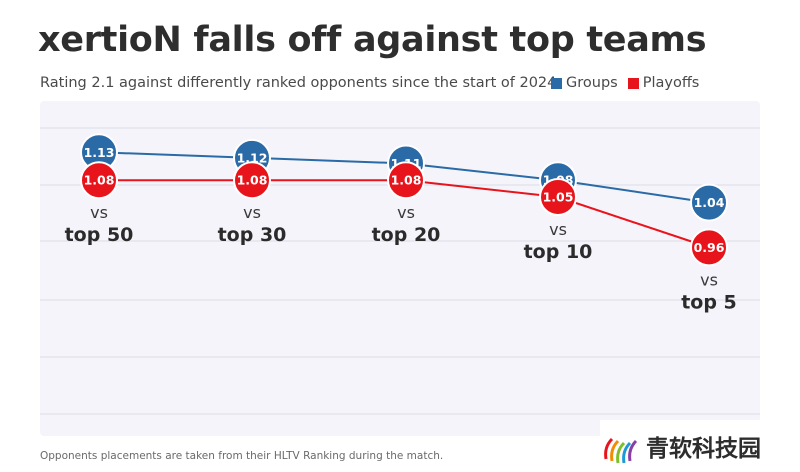 The image size is (800, 472). Describe the element at coordinates (99, 235) in the screenshot. I see `category-label-top-0: top 50` at that location.